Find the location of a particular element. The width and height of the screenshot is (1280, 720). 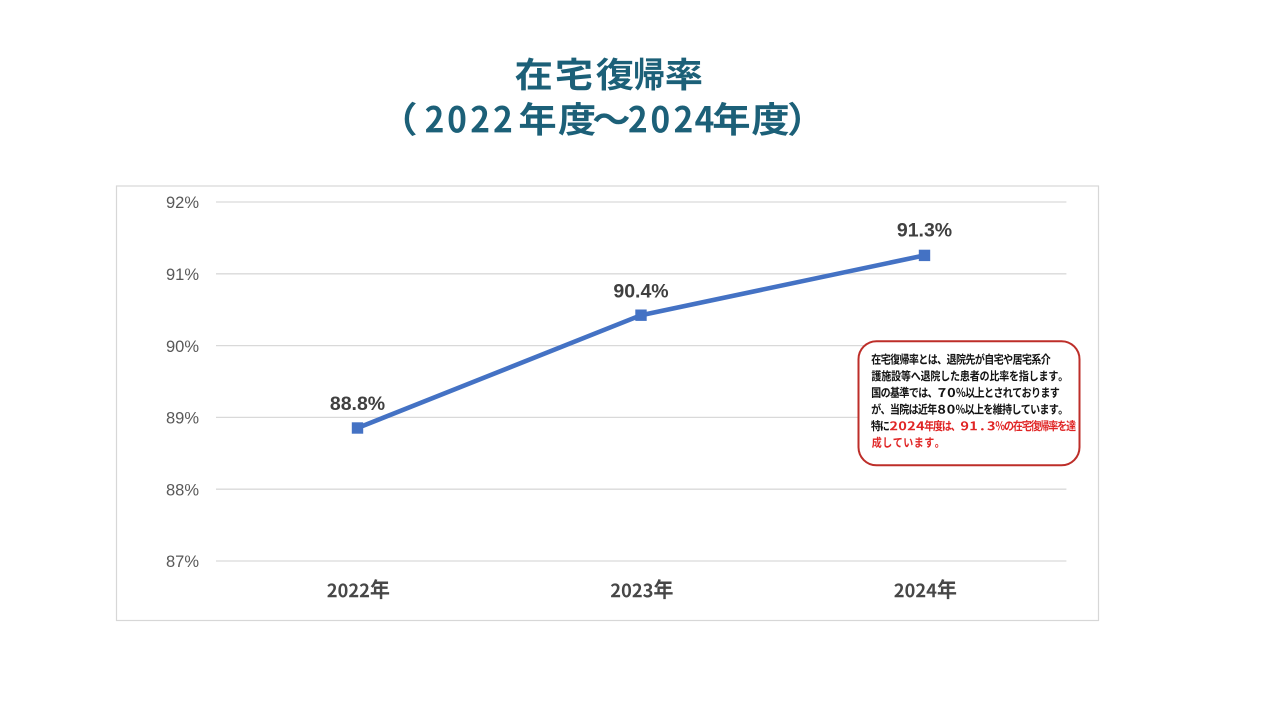

svg-text: 91% is located at coordinates (182, 275).